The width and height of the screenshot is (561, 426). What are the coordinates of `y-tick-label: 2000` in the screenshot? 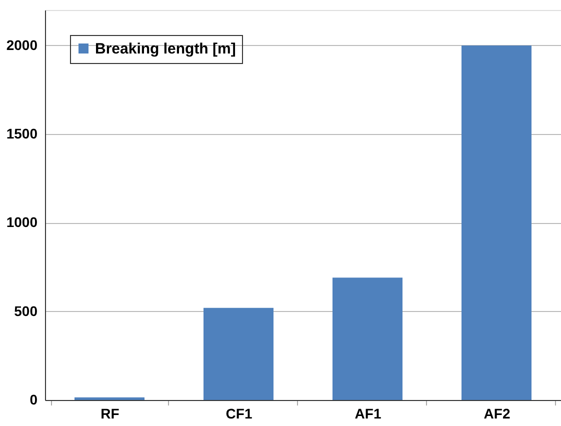 It's located at (22, 44).